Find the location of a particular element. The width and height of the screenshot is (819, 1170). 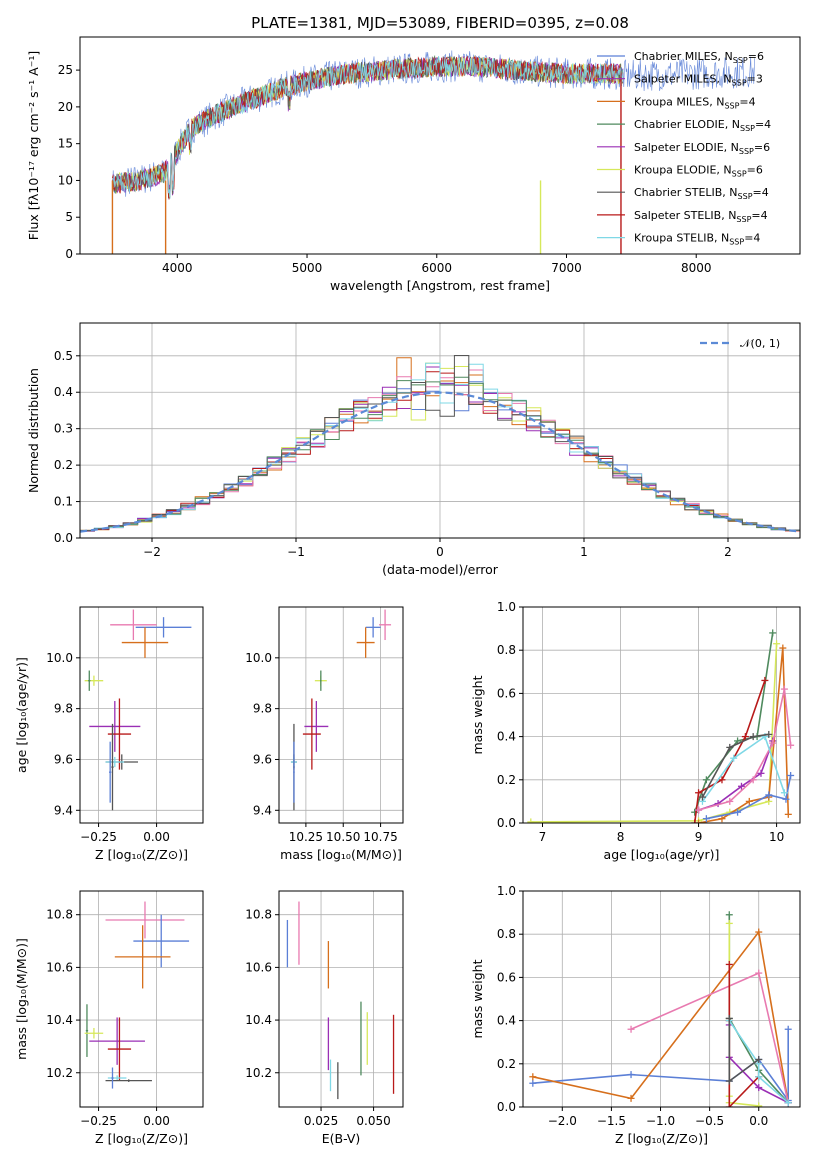

legend-entry: Kroupa MILES, NSSP=4 is located at coordinates (695, 102).